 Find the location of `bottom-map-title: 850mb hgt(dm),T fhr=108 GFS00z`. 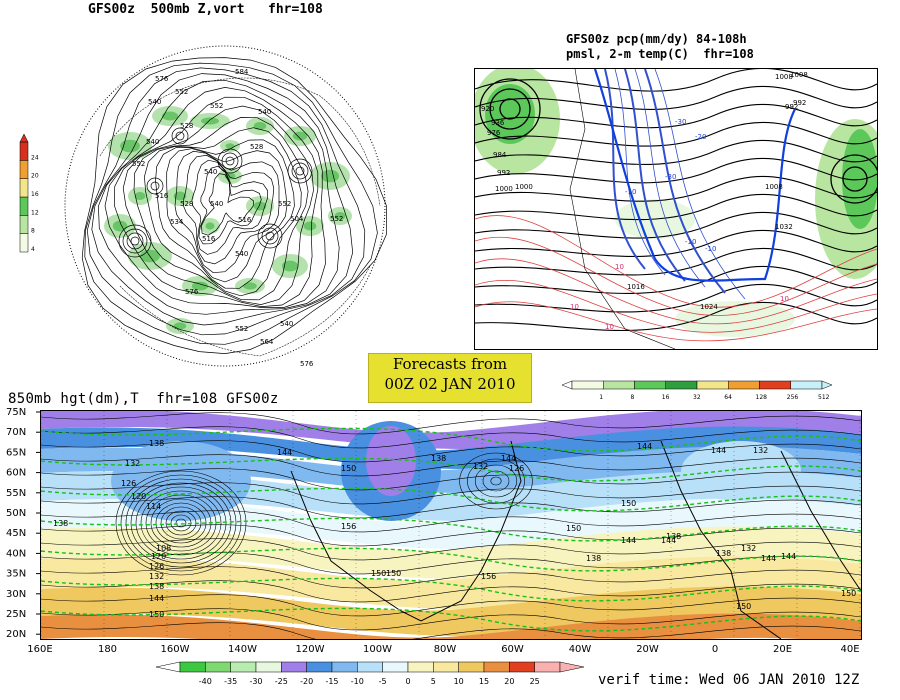

bottom-map-title: 850mb hgt(dm),T fhr=108 GFS00z is located at coordinates (143, 399).